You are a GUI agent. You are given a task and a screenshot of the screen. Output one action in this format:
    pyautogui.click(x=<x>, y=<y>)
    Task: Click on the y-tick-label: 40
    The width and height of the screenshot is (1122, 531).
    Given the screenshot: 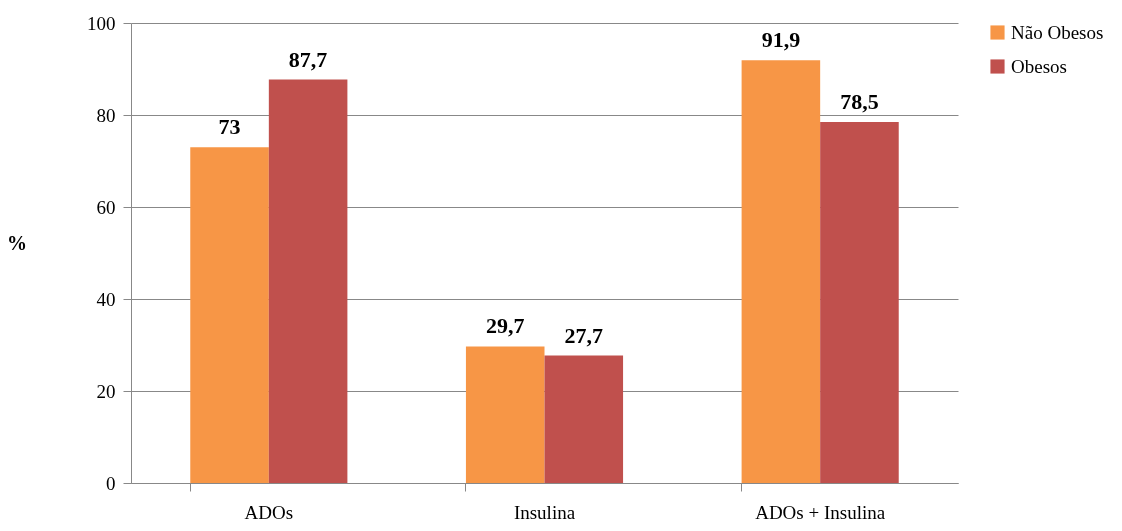 What is the action you would take?
    pyautogui.click(x=106, y=299)
    